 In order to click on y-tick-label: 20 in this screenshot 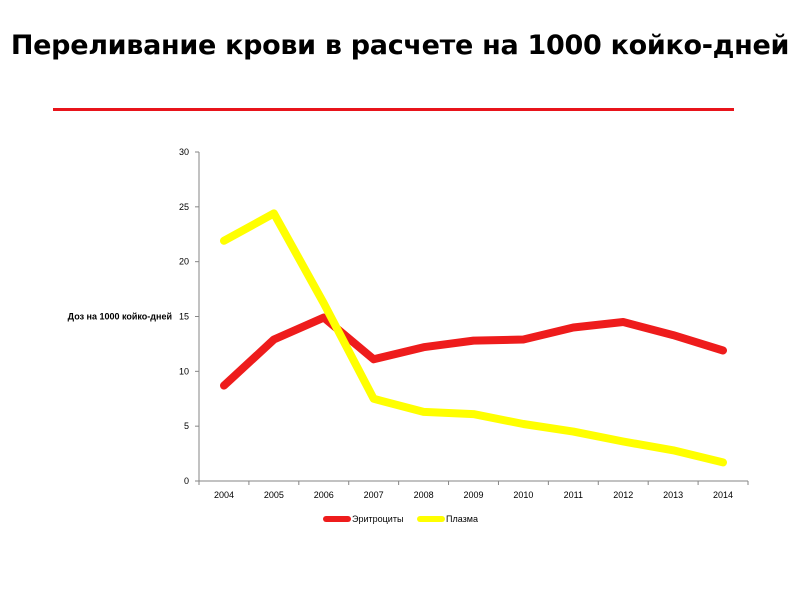, I will do `click(184, 262)`.